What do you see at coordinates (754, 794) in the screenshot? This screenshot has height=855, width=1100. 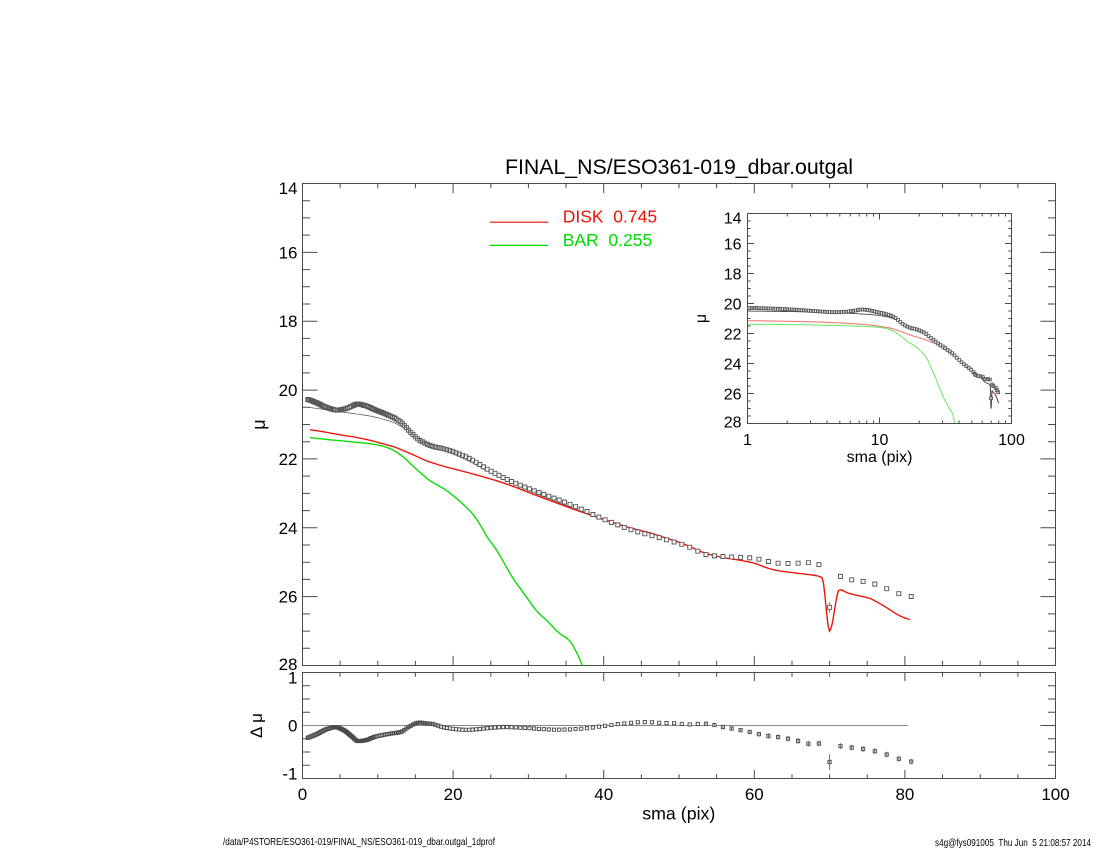 I see `svg-text: 60` at bounding box center [754, 794].